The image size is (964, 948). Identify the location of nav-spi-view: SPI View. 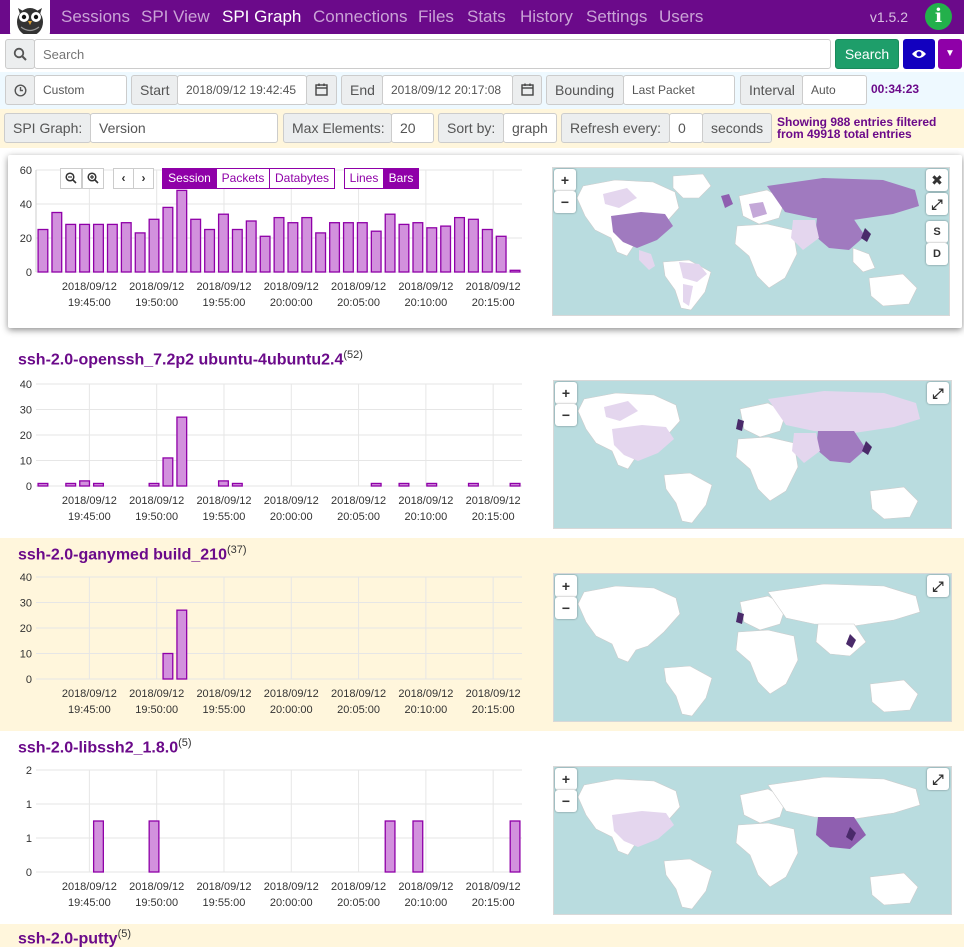
(175, 16).